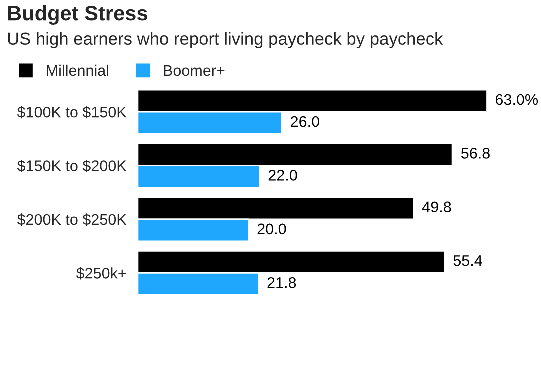  I want to click on y-tick-label: $250k+, so click(101, 273).